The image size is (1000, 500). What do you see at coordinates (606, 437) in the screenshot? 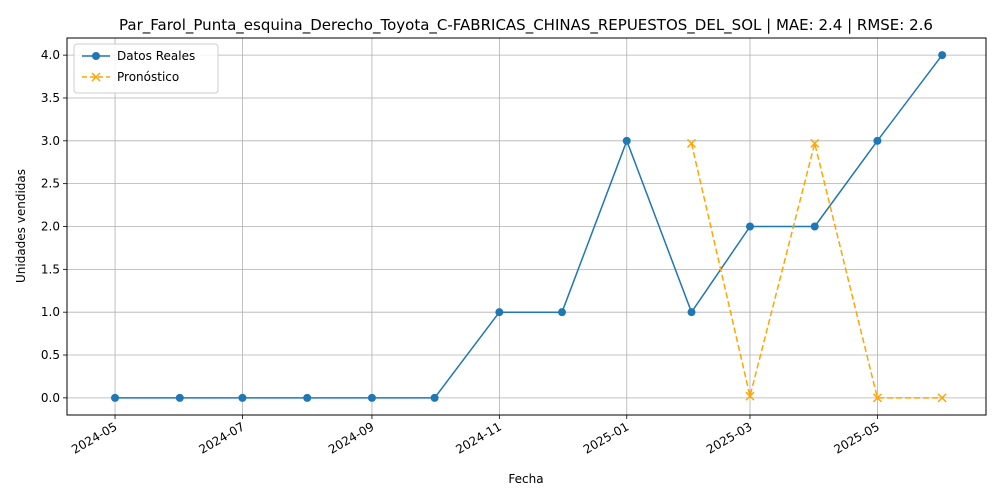
I see `x-tick-label: 2025-01` at bounding box center [606, 437].